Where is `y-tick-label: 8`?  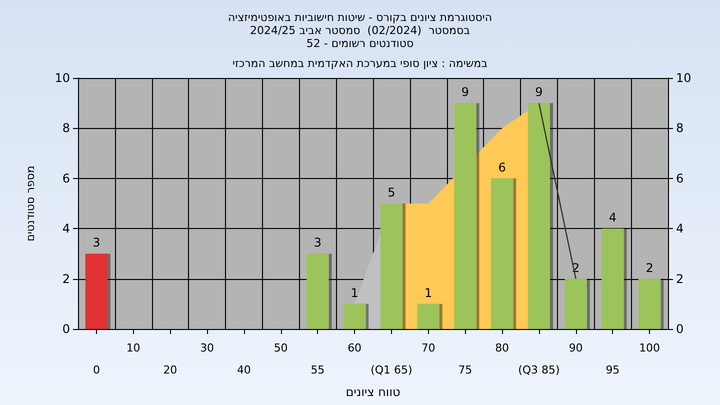 y-tick-label: 8 is located at coordinates (66, 128).